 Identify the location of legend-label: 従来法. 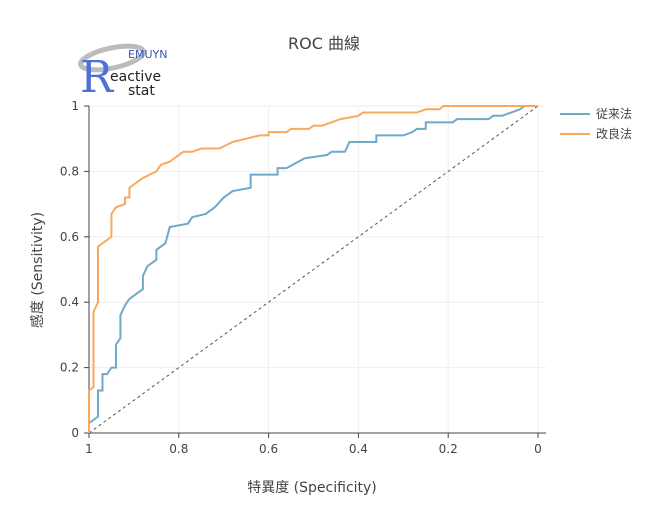
(614, 114).